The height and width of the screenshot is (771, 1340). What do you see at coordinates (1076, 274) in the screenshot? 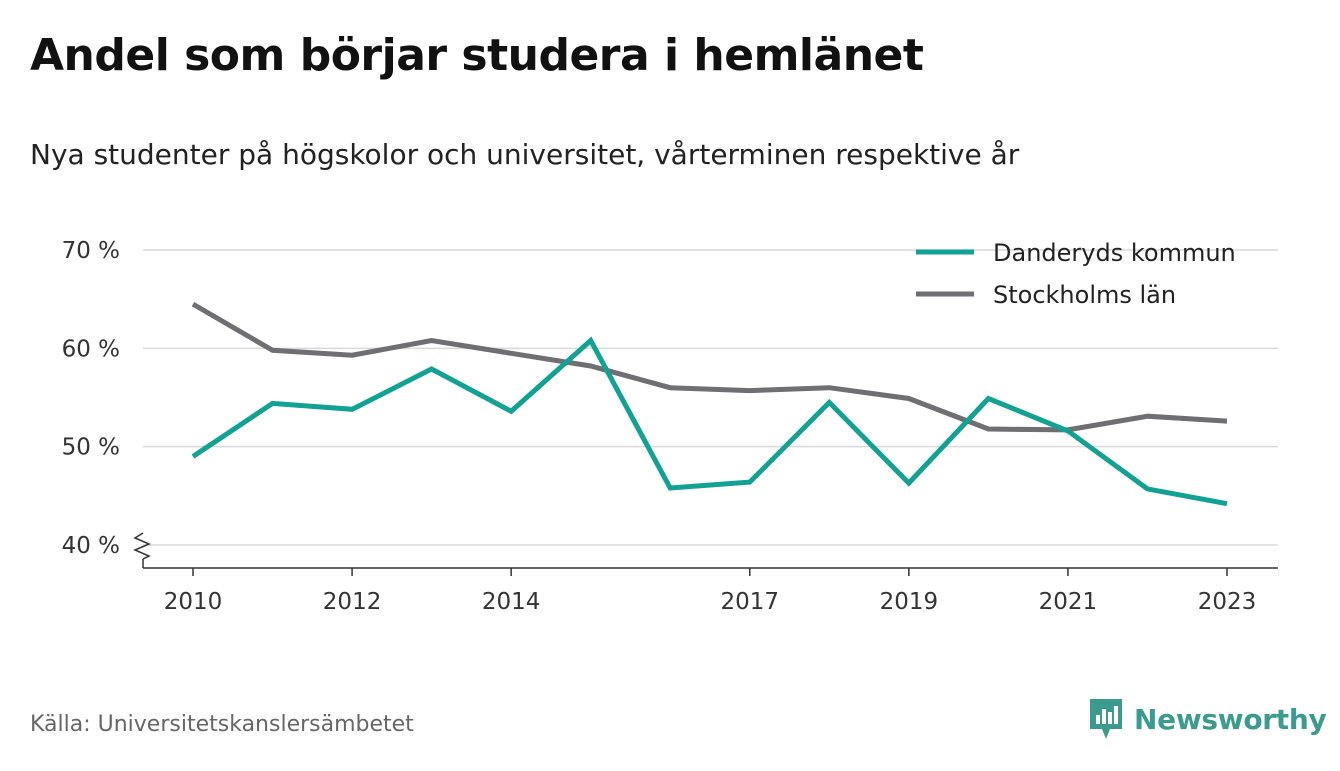
I see `legend: Danderyds kommun Stockholms län` at bounding box center [1076, 274].